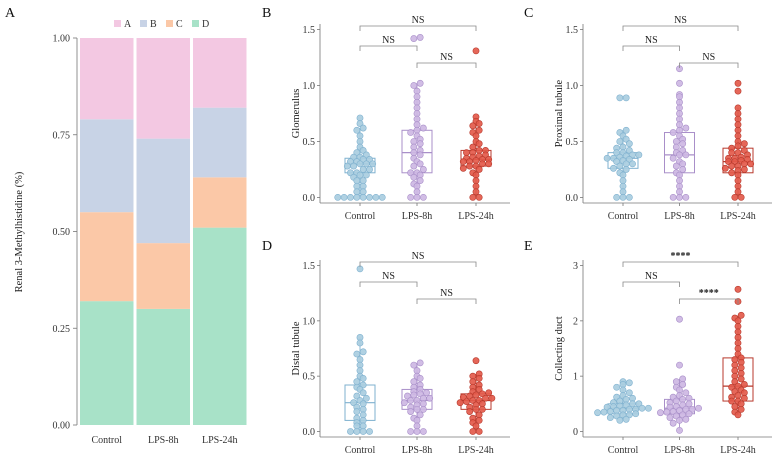 This screenshot has width=779, height=460. Describe the element at coordinates (575, 266) in the screenshot. I see `y-tick-label: 3` at that location.